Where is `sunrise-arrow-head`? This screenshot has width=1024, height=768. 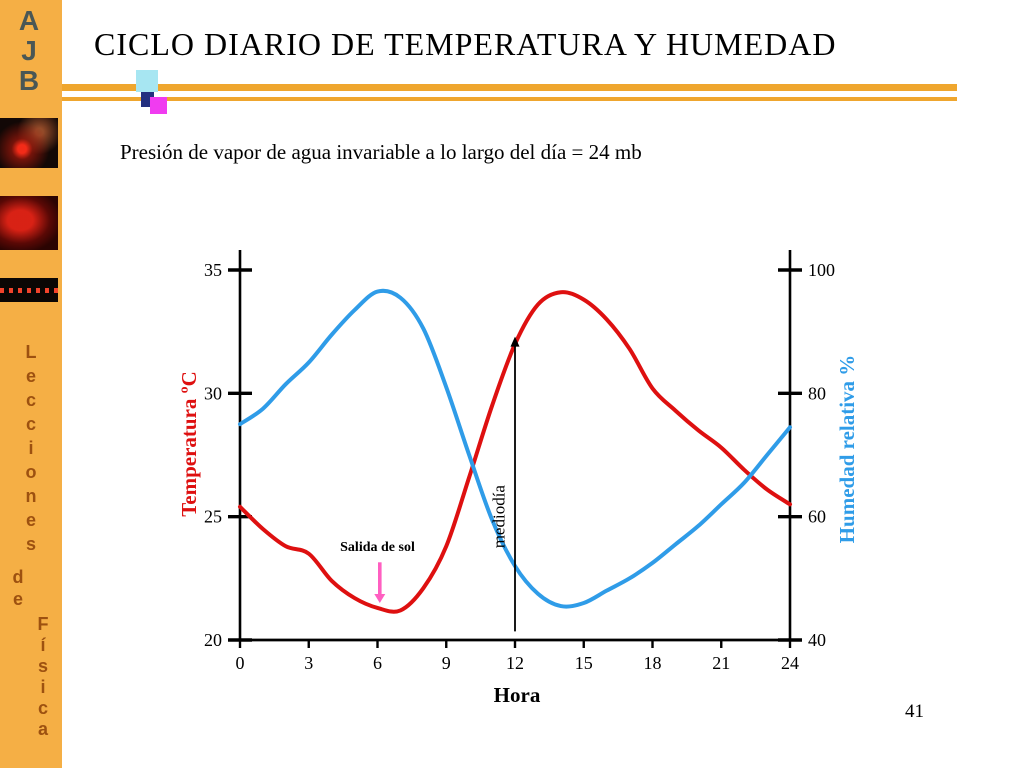
sunrise-arrow-head is located at coordinates (380, 598).